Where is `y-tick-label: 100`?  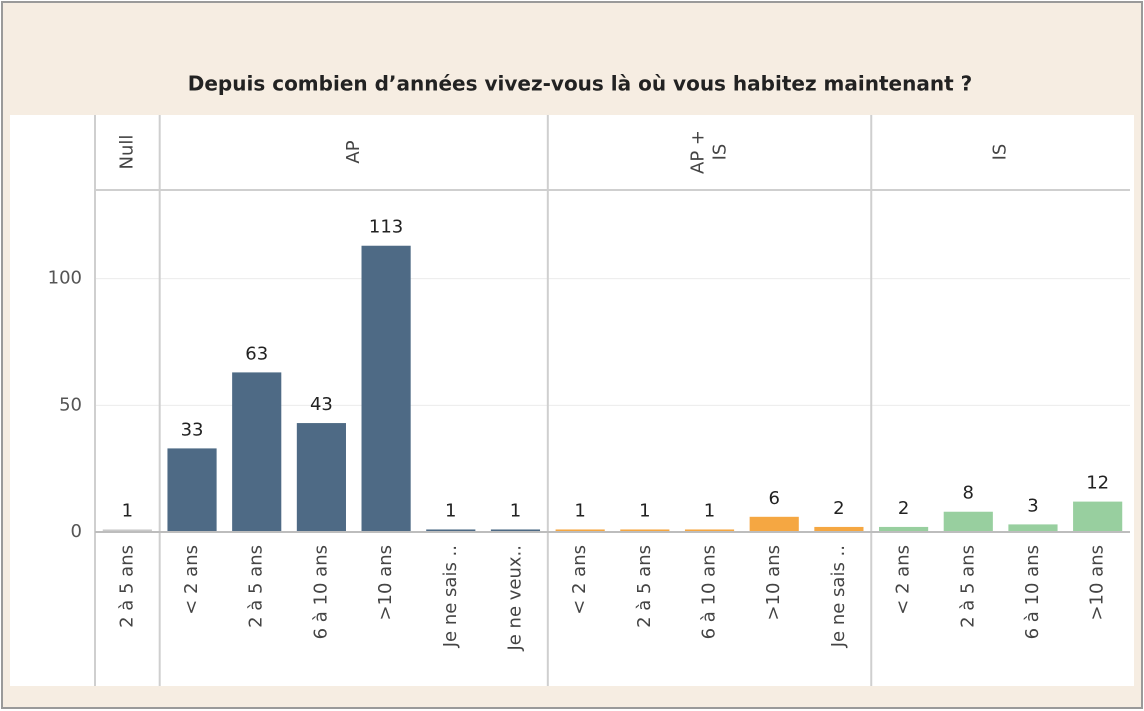
y-tick-label: 100 is located at coordinates (65, 278).